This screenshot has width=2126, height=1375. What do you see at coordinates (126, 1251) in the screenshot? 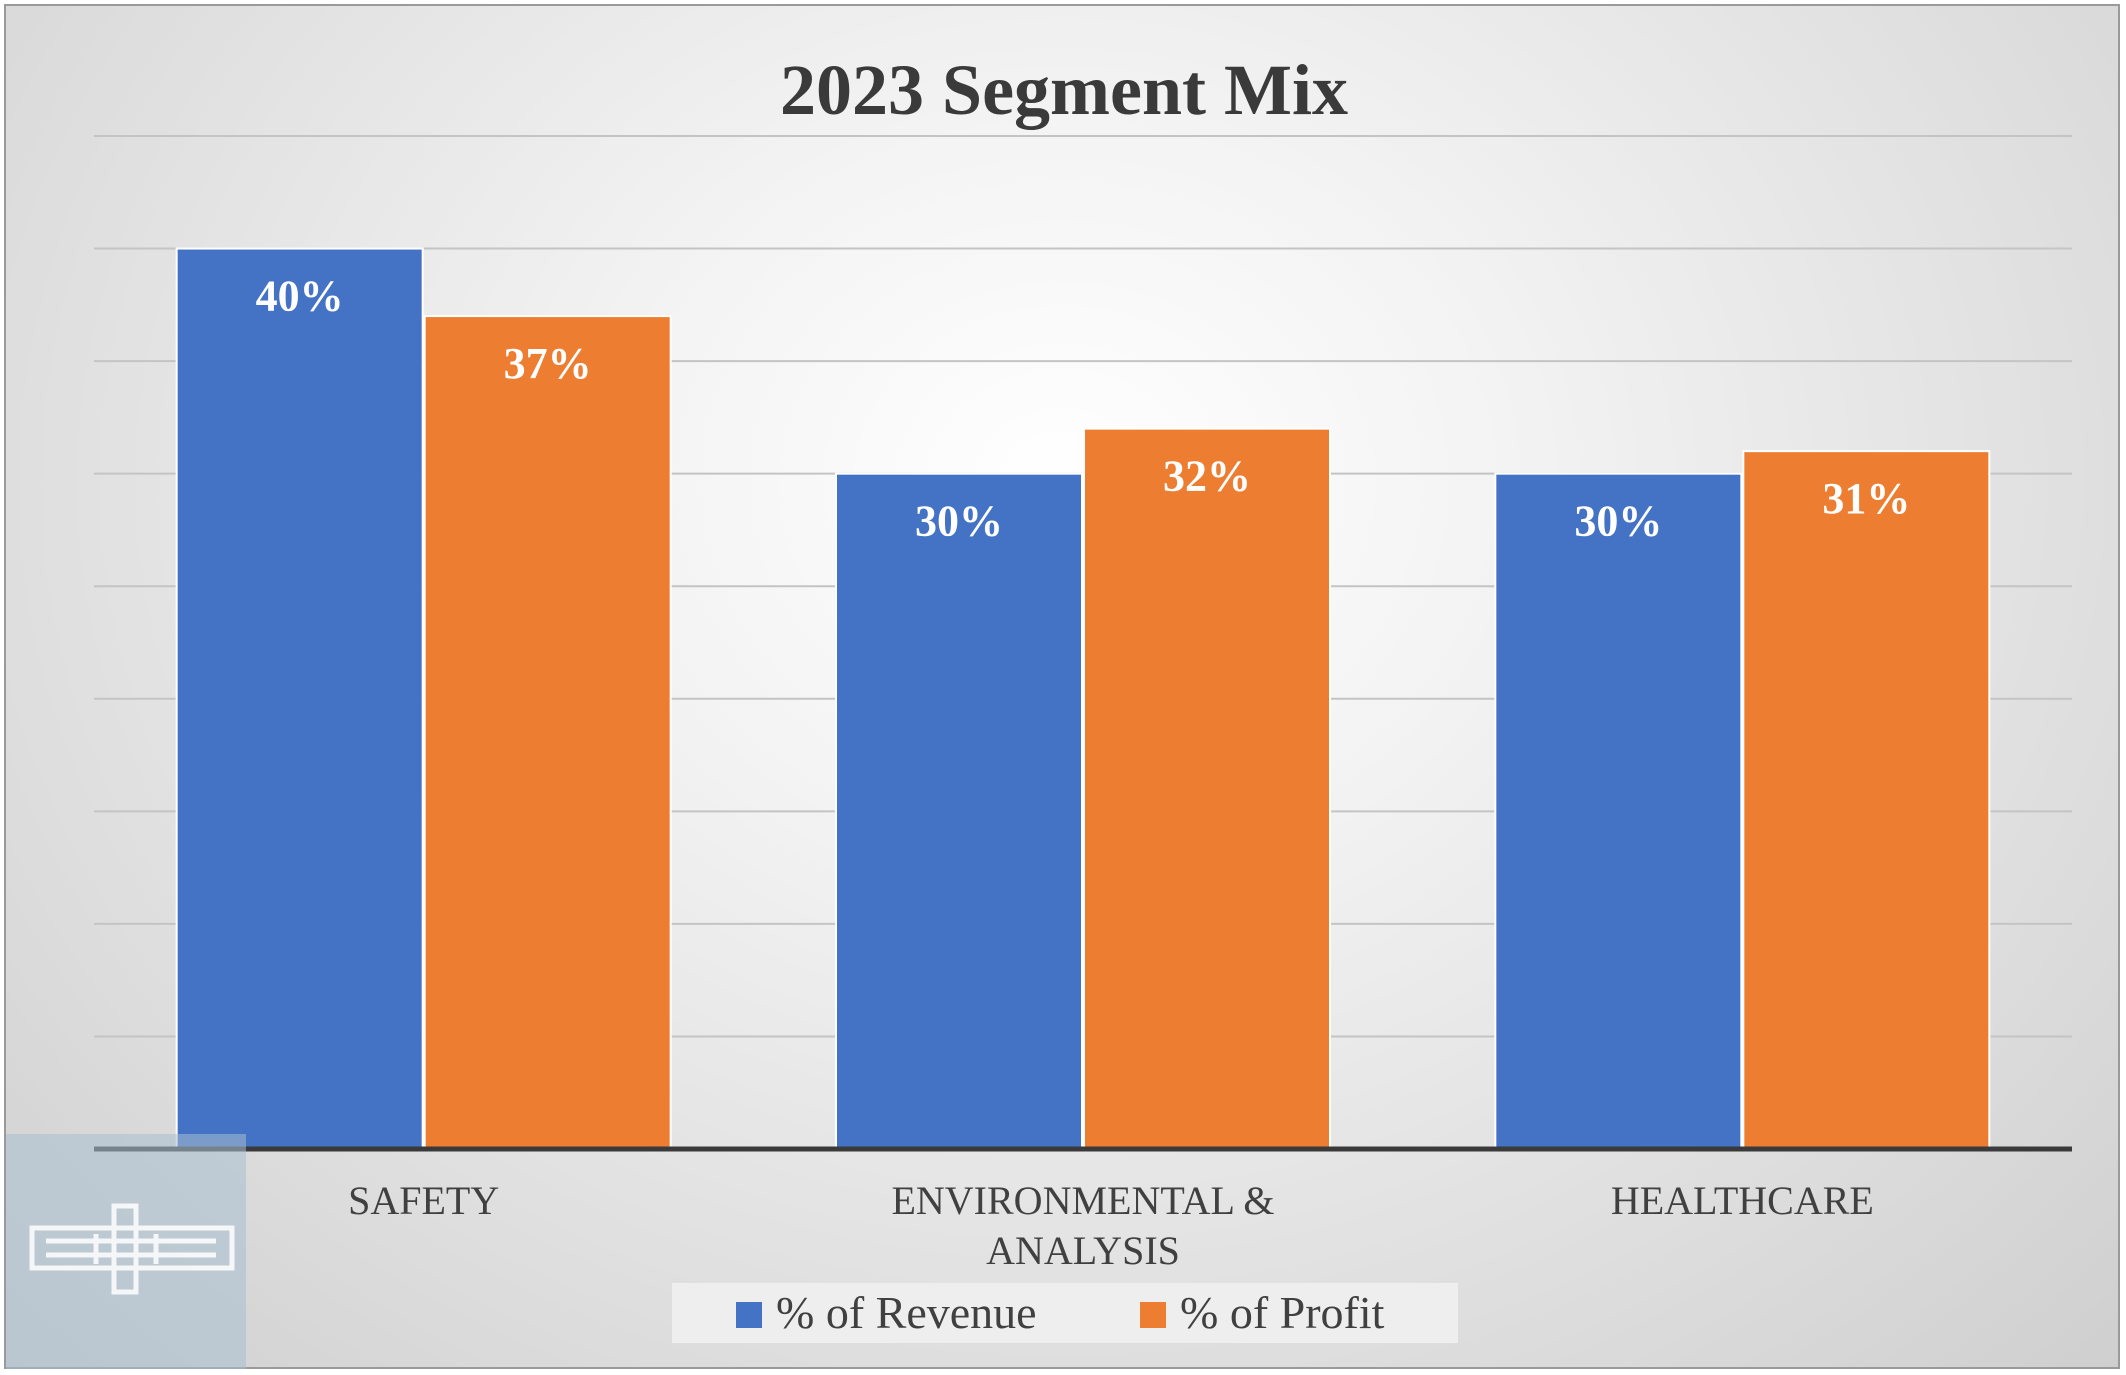
I see `logo-watermark` at bounding box center [126, 1251].